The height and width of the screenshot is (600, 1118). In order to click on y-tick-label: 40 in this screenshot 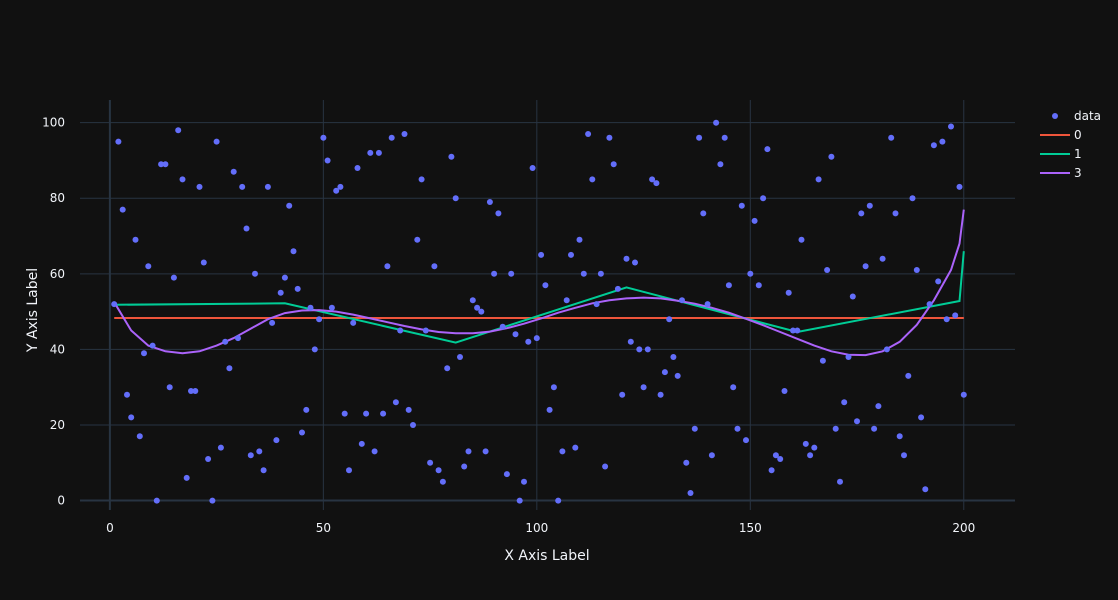, I will do `click(57, 349)`.